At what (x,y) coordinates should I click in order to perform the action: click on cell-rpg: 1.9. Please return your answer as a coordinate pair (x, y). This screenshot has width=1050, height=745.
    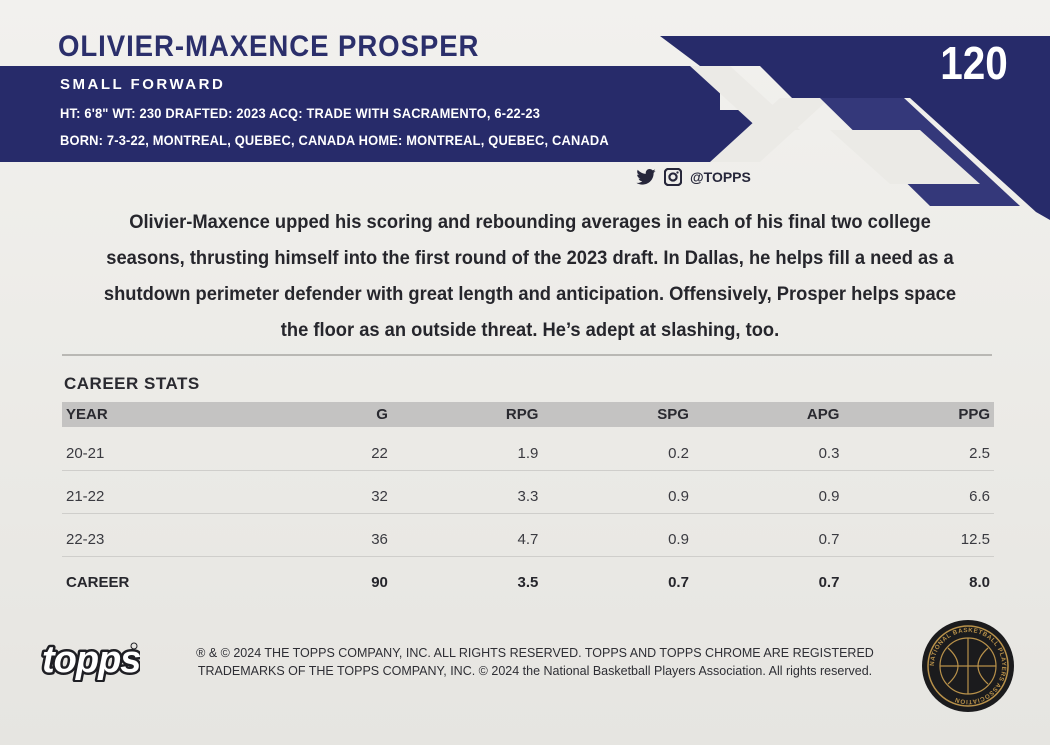
    Looking at the image, I should click on (467, 449).